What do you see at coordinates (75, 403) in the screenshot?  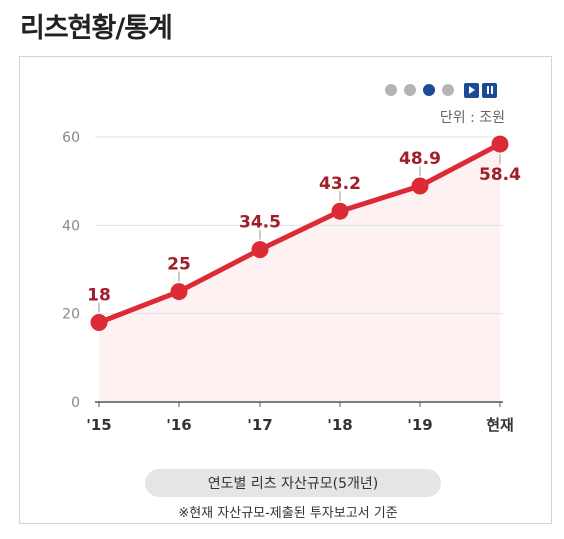 I see `y-tick-label: 0` at bounding box center [75, 403].